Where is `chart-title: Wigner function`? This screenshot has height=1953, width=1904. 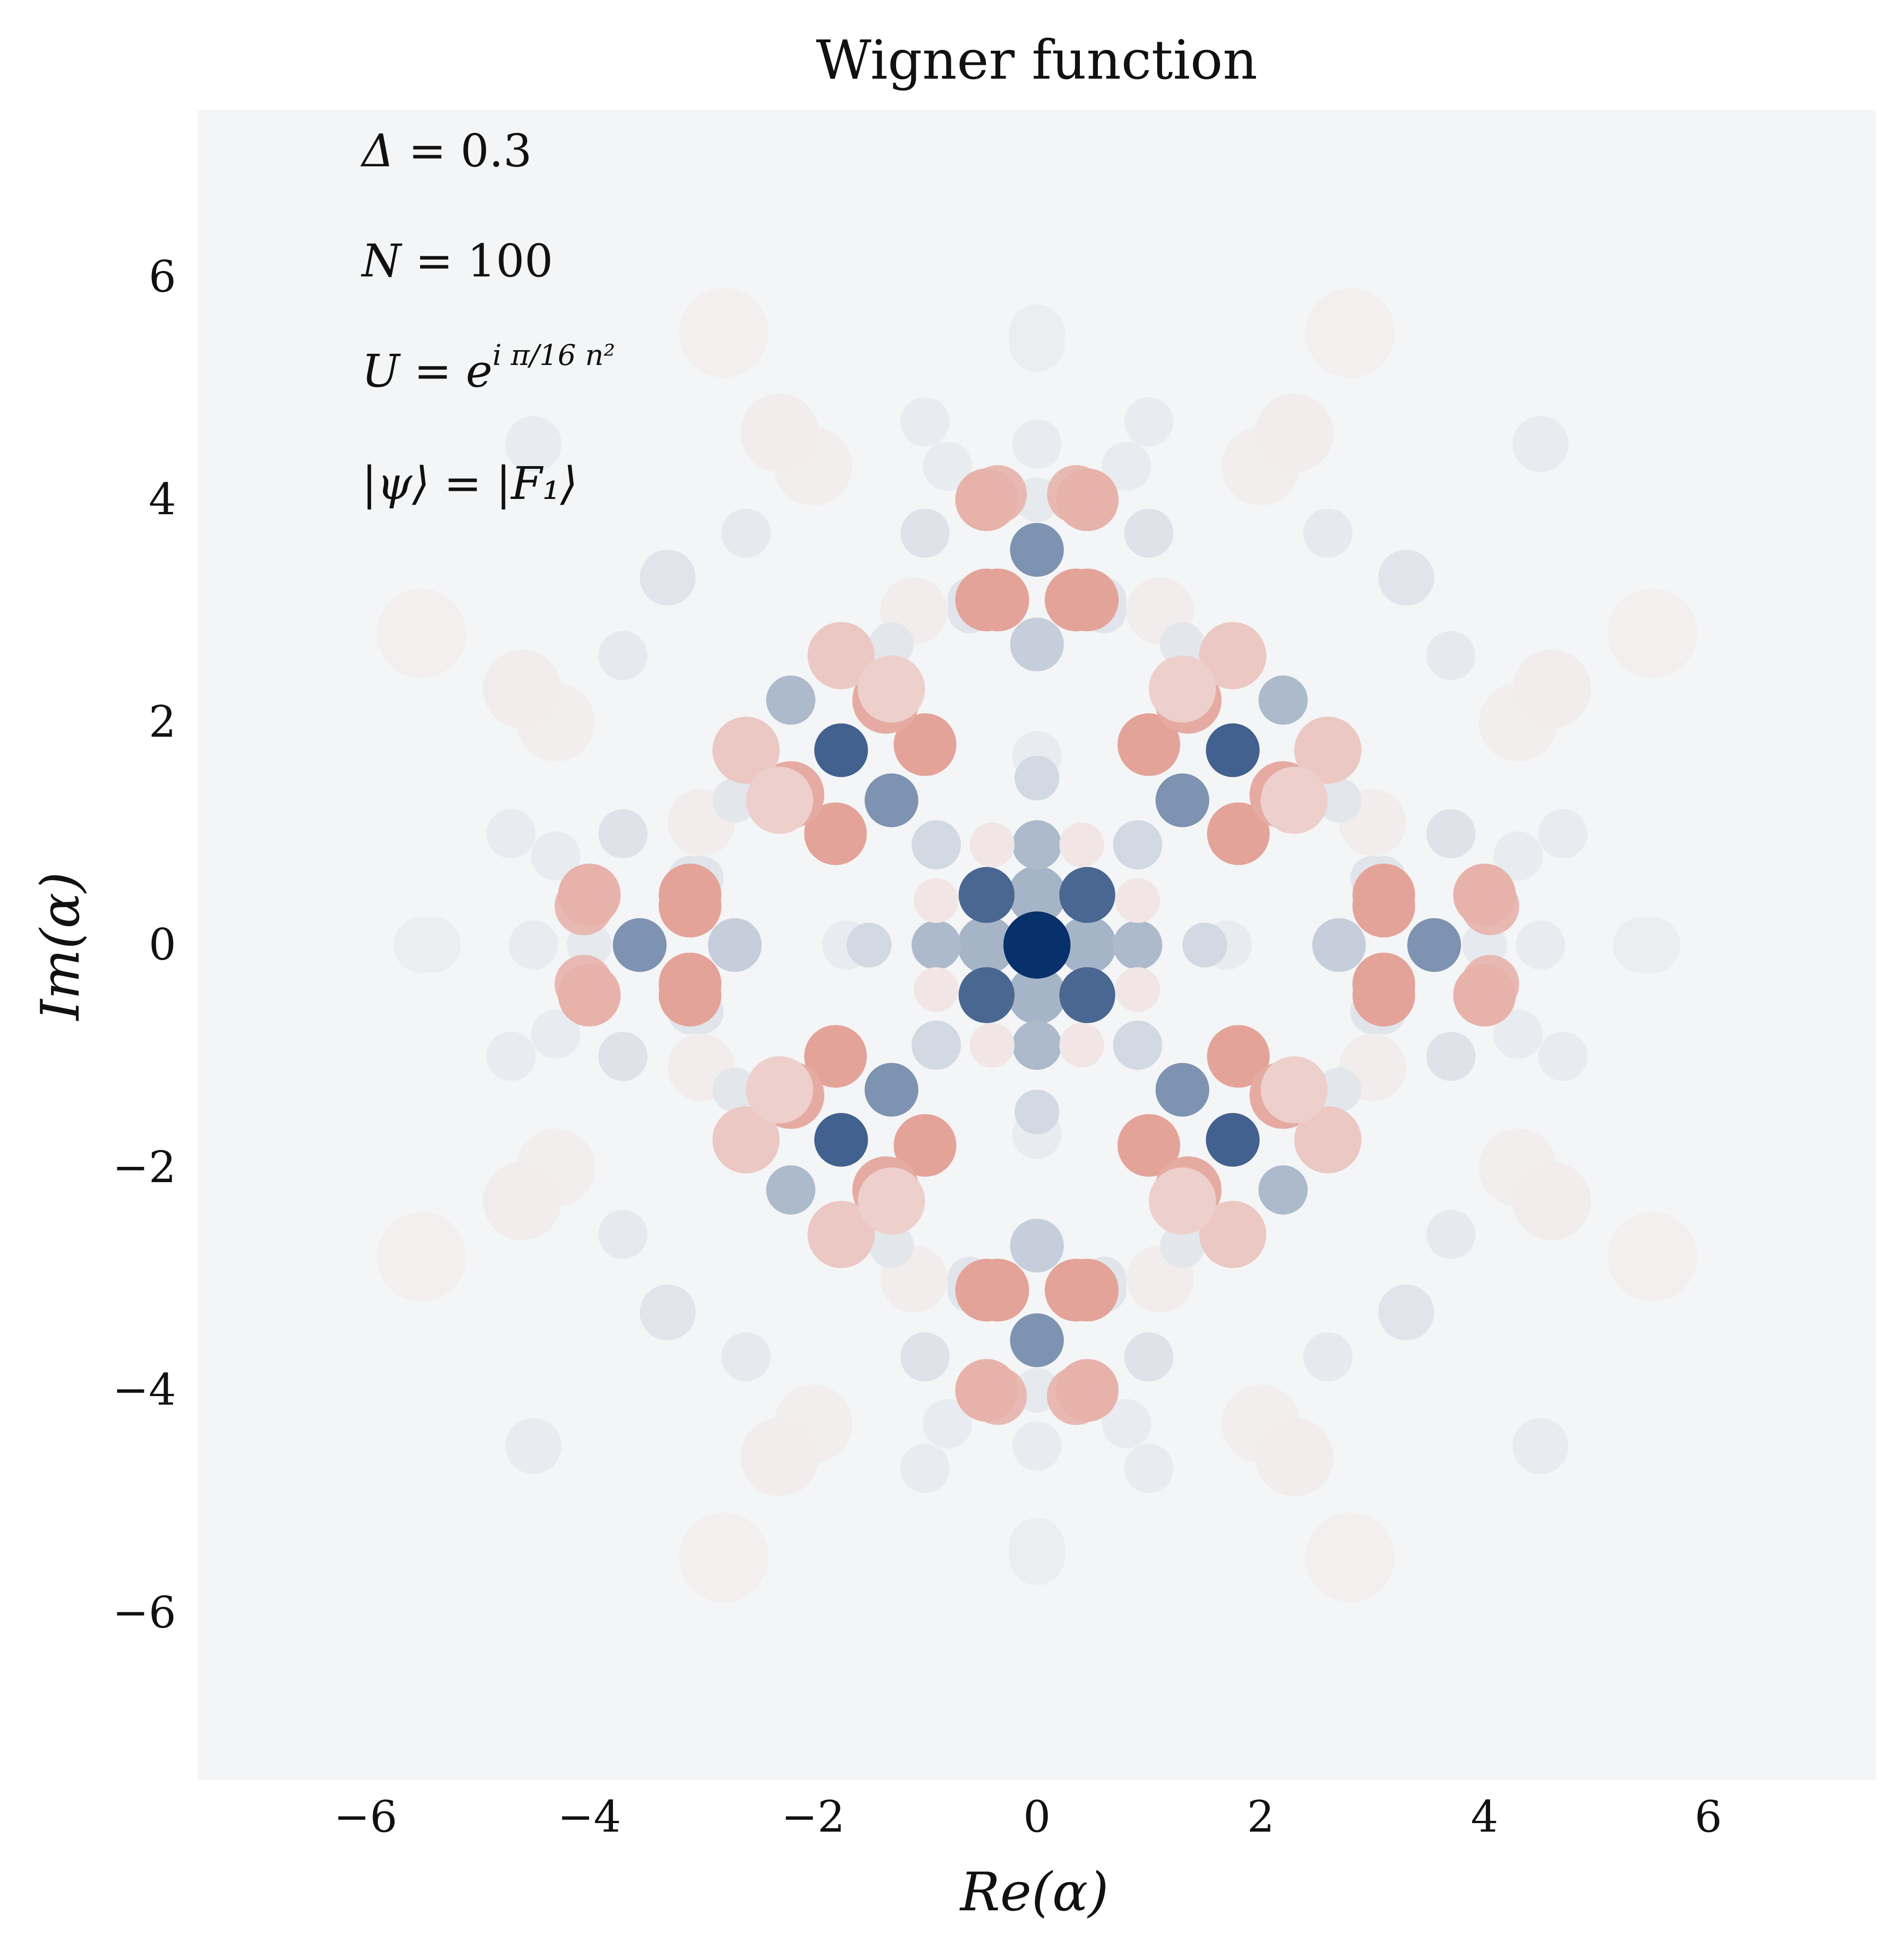
chart-title: Wigner function is located at coordinates (1037, 60).